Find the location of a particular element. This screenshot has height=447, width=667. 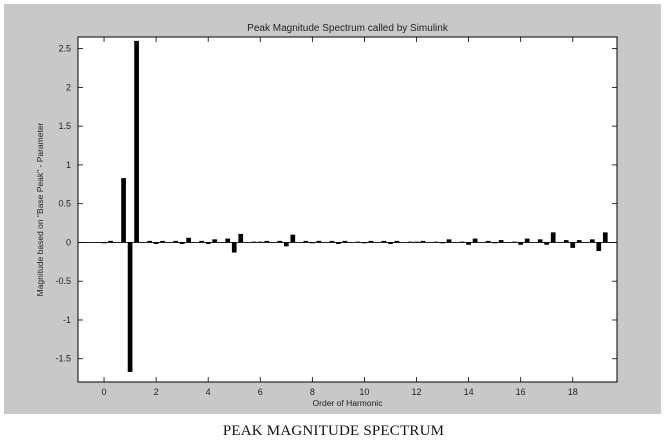

x-tick-label-9: 18 is located at coordinates (573, 392).